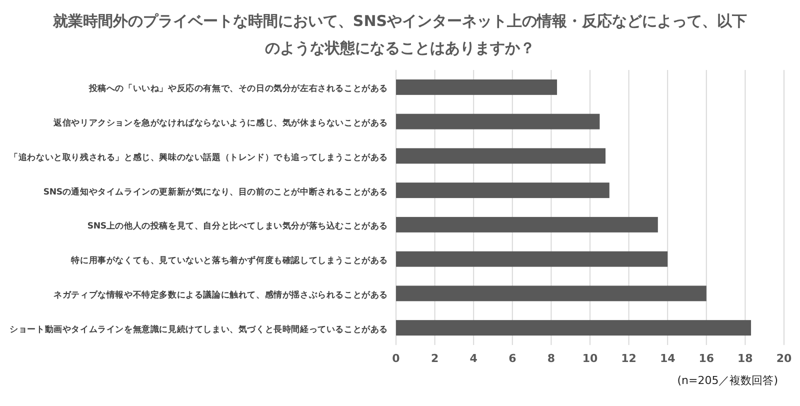 The height and width of the screenshot is (406, 800). Describe the element at coordinates (551, 358) in the screenshot. I see `x-tick-label: 8` at that location.